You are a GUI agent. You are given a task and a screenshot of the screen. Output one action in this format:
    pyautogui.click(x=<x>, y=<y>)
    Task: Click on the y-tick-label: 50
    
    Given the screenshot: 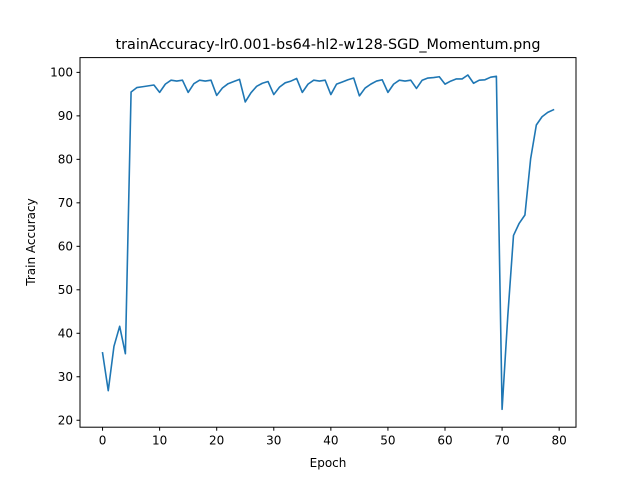 What is the action you would take?
    pyautogui.click(x=65, y=290)
    